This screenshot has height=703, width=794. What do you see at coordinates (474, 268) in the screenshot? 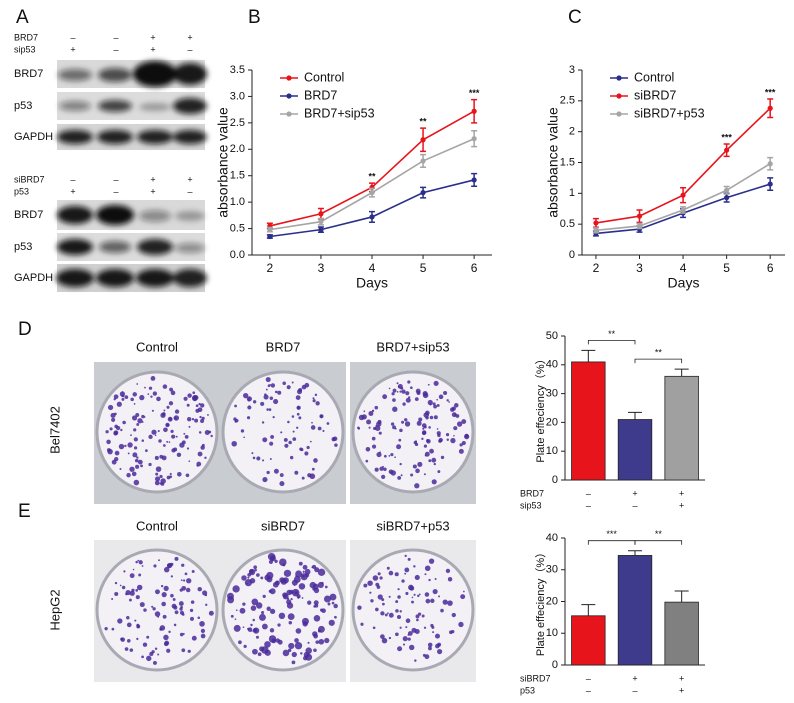
I see `x-tick-label: 6` at bounding box center [474, 268].